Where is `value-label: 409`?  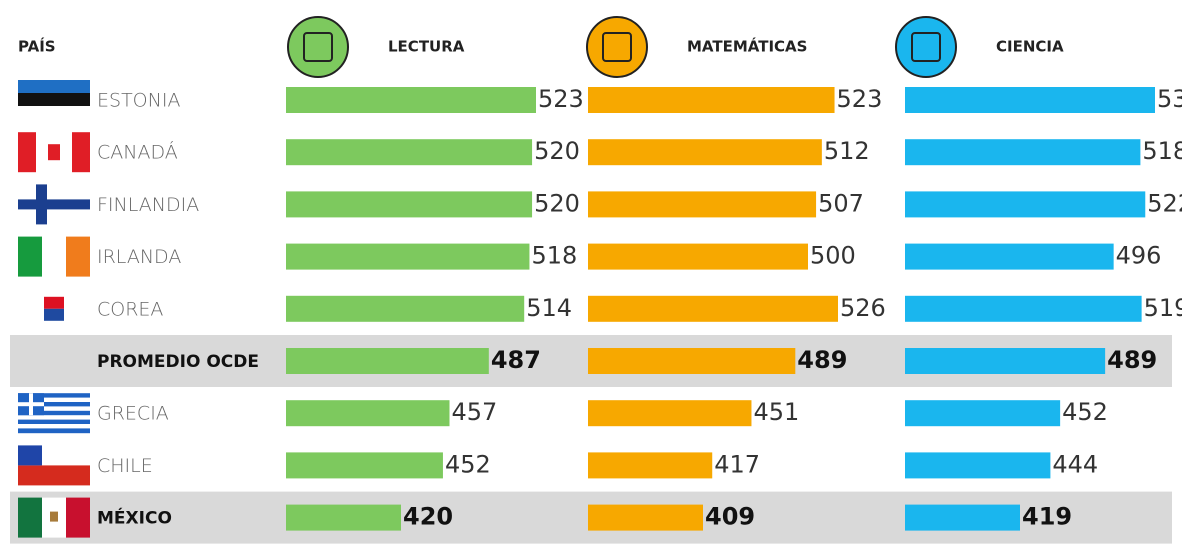 value-label: 409 is located at coordinates (730, 517).